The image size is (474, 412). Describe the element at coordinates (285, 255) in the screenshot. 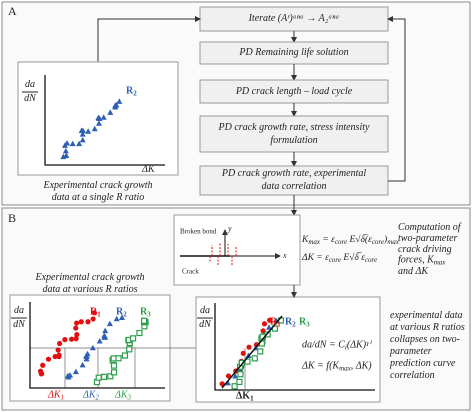

I see `inset-label: x` at that location.